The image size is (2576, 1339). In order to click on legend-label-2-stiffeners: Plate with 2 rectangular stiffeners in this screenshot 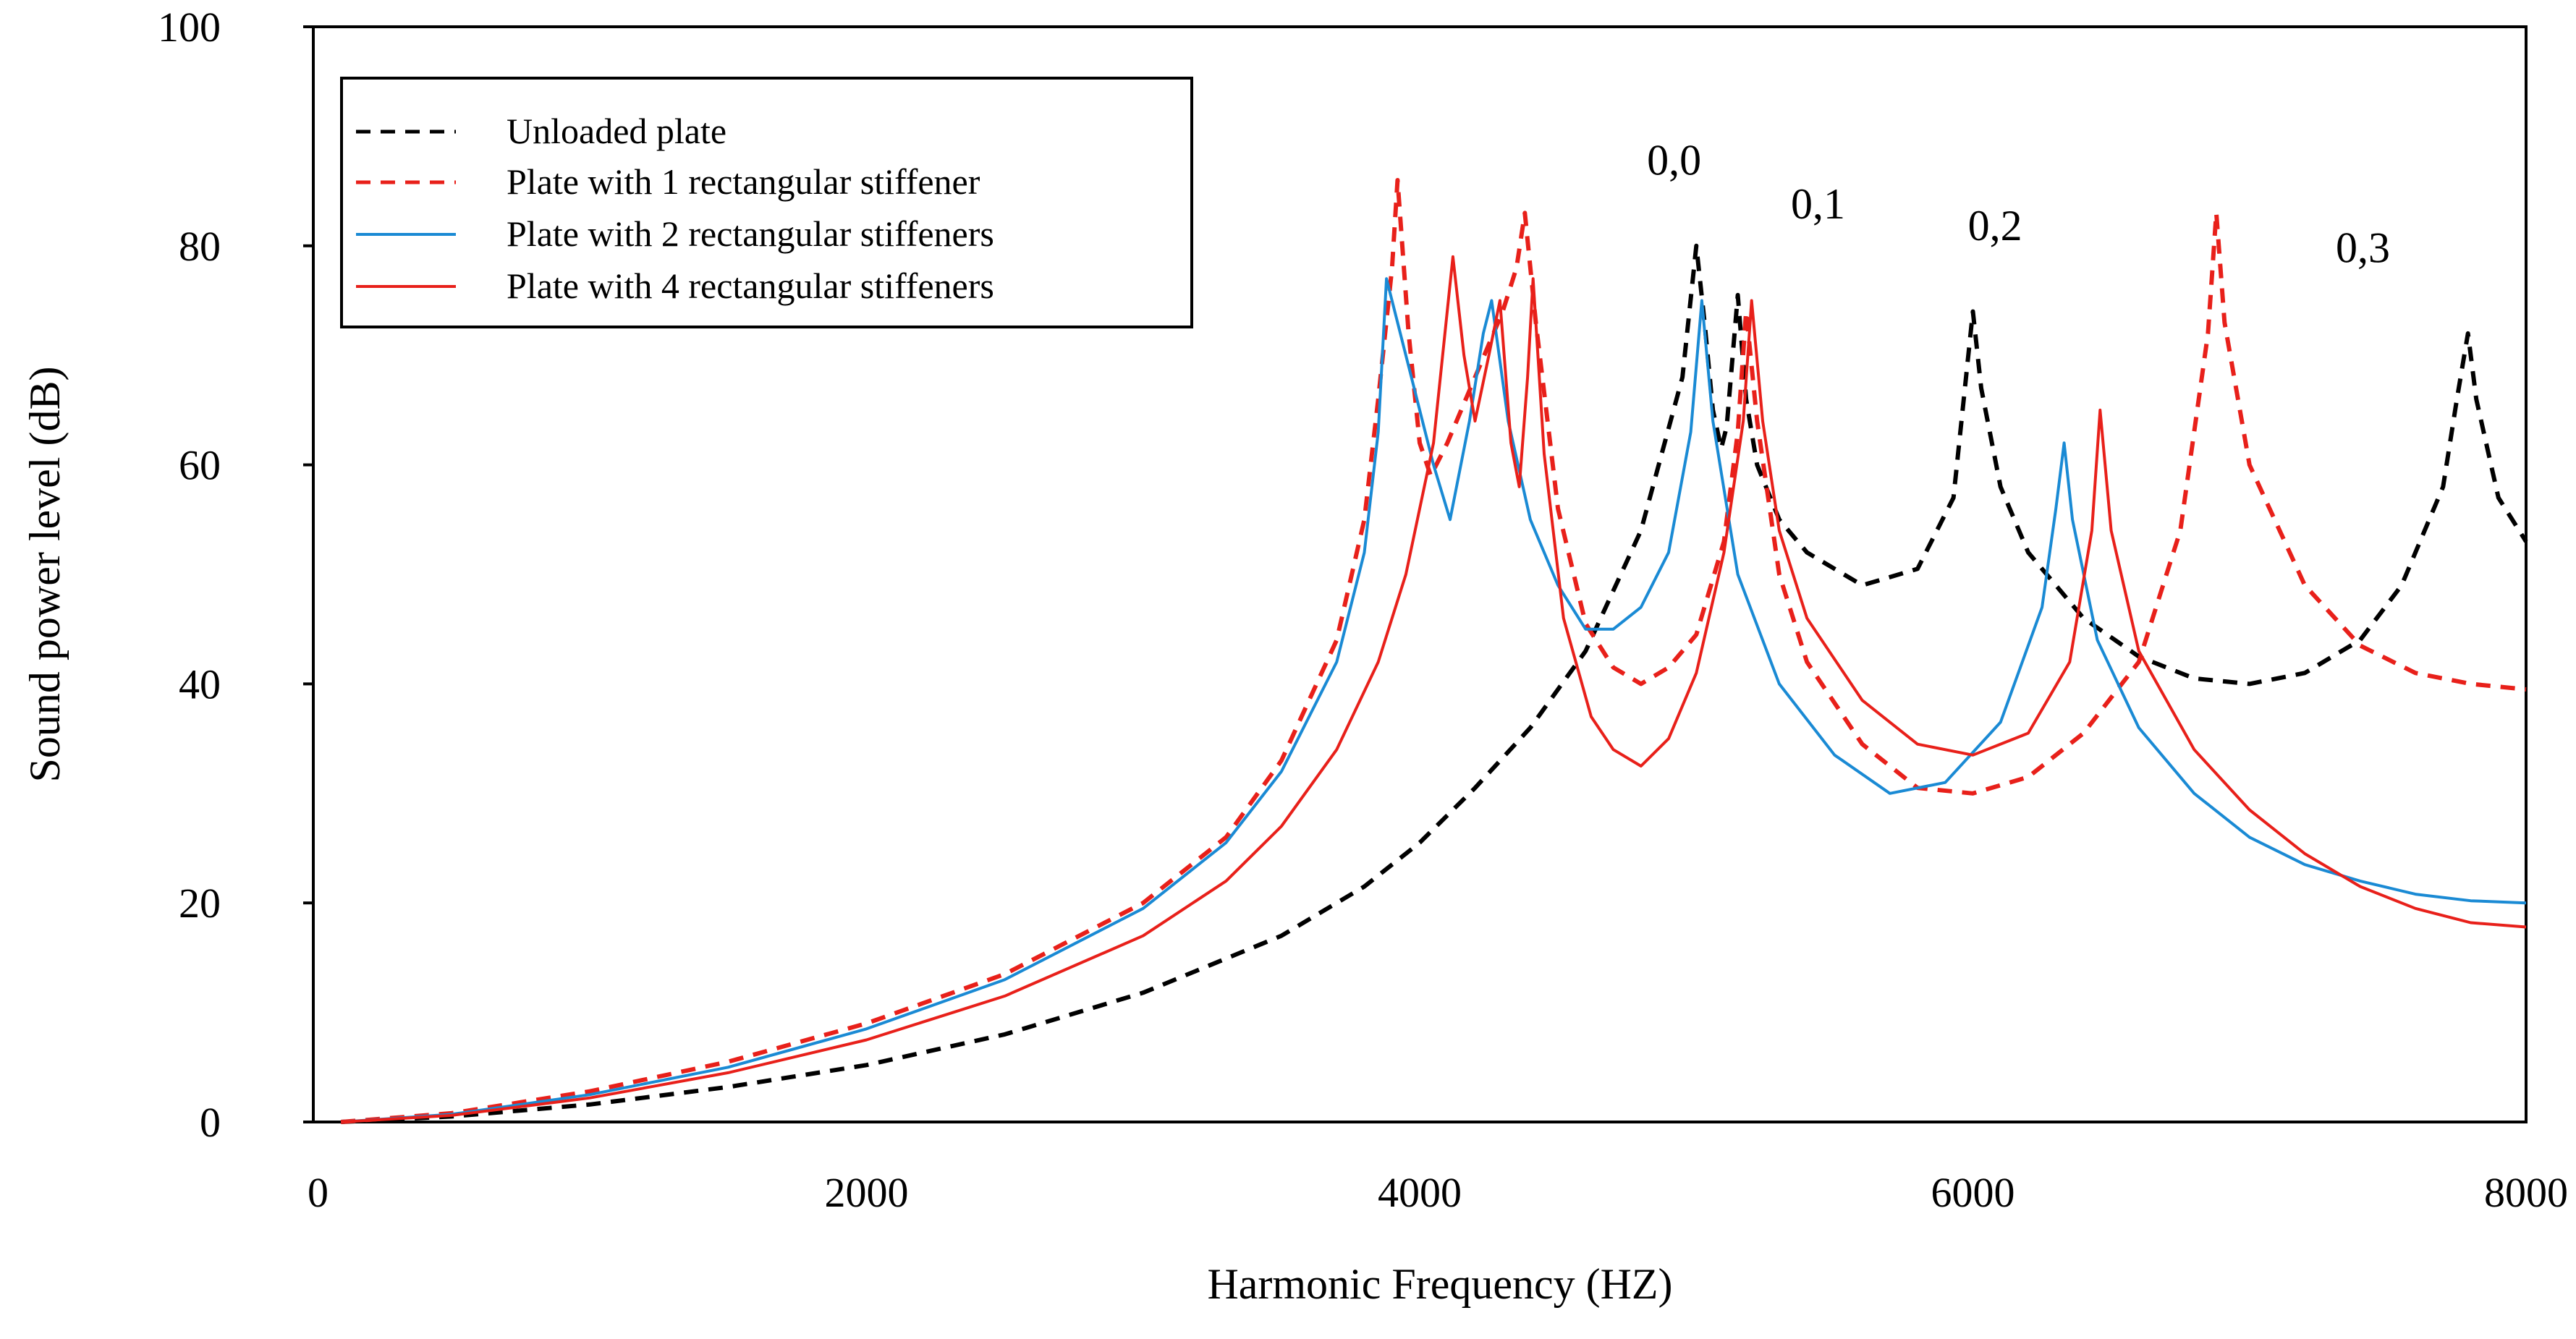, I will do `click(750, 233)`.